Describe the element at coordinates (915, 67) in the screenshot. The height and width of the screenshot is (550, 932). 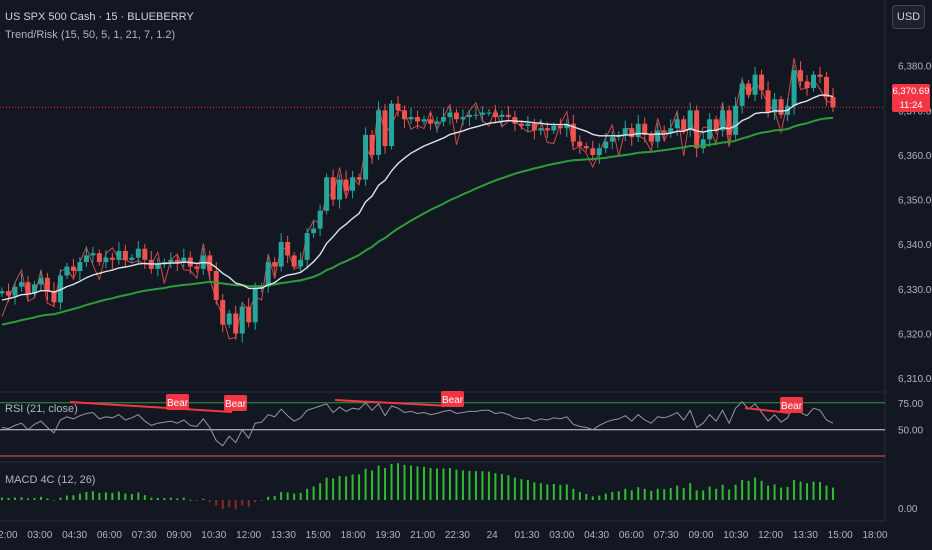
I see `y-tick-label: 6,380.00` at that location.